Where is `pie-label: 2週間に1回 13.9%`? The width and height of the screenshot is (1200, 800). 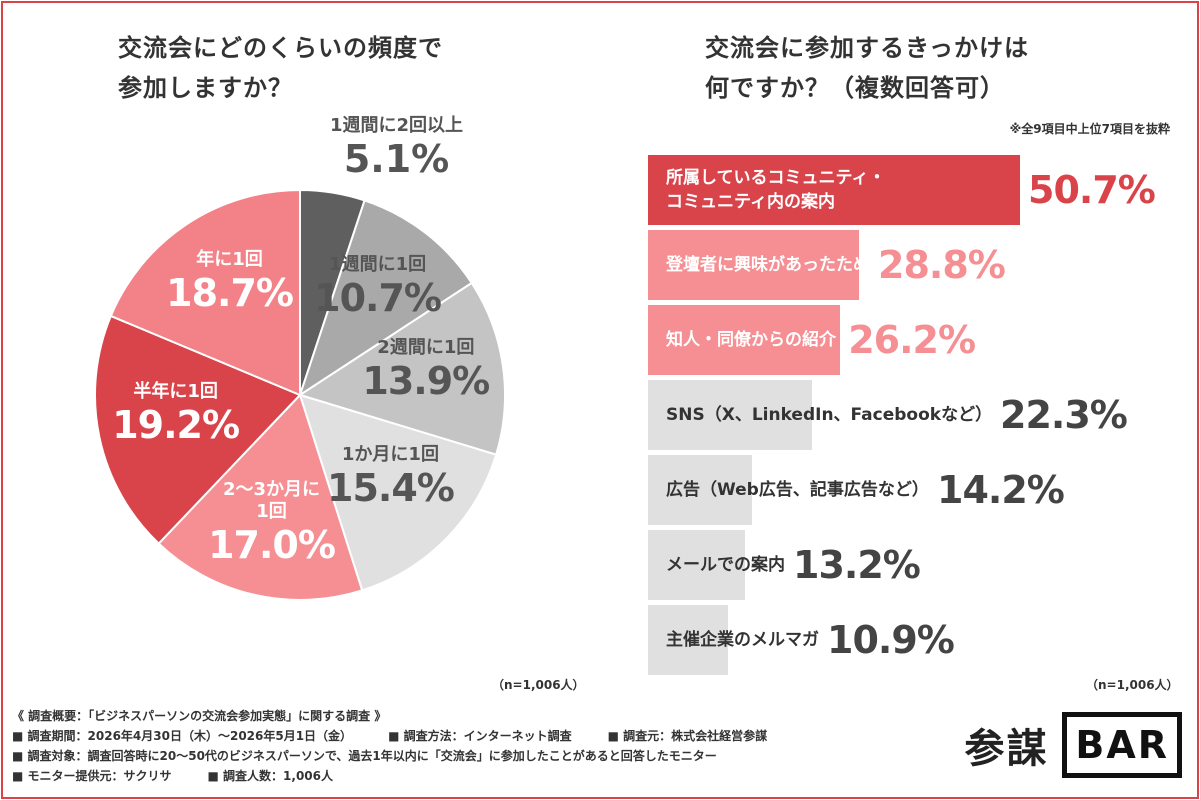 pie-label: 2週間に1回 13.9% is located at coordinates (426, 370).